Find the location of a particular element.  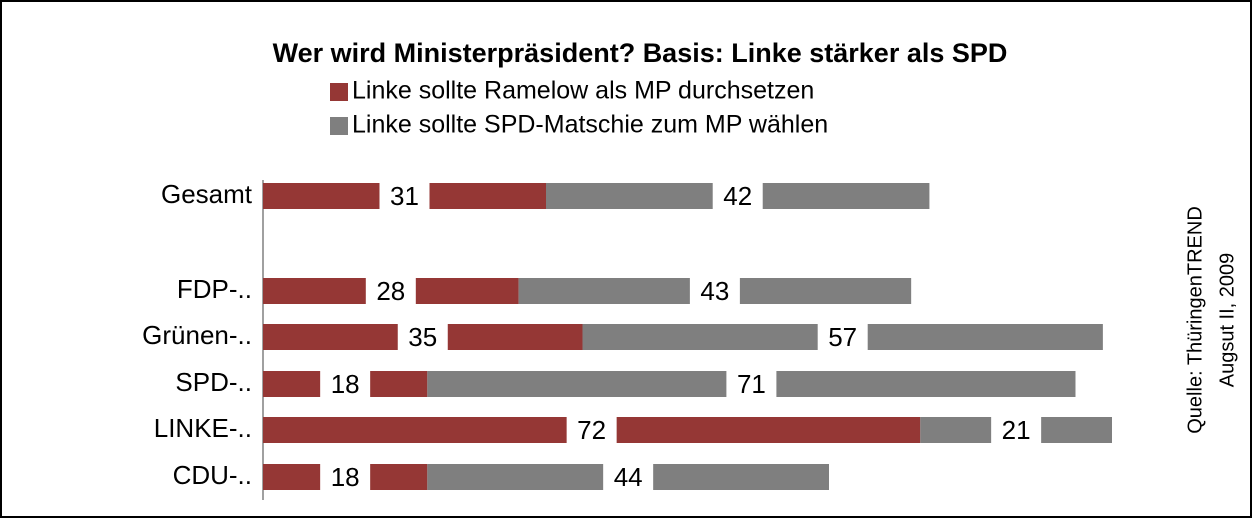

source: Augsut II, 2009 is located at coordinates (1227, 320).